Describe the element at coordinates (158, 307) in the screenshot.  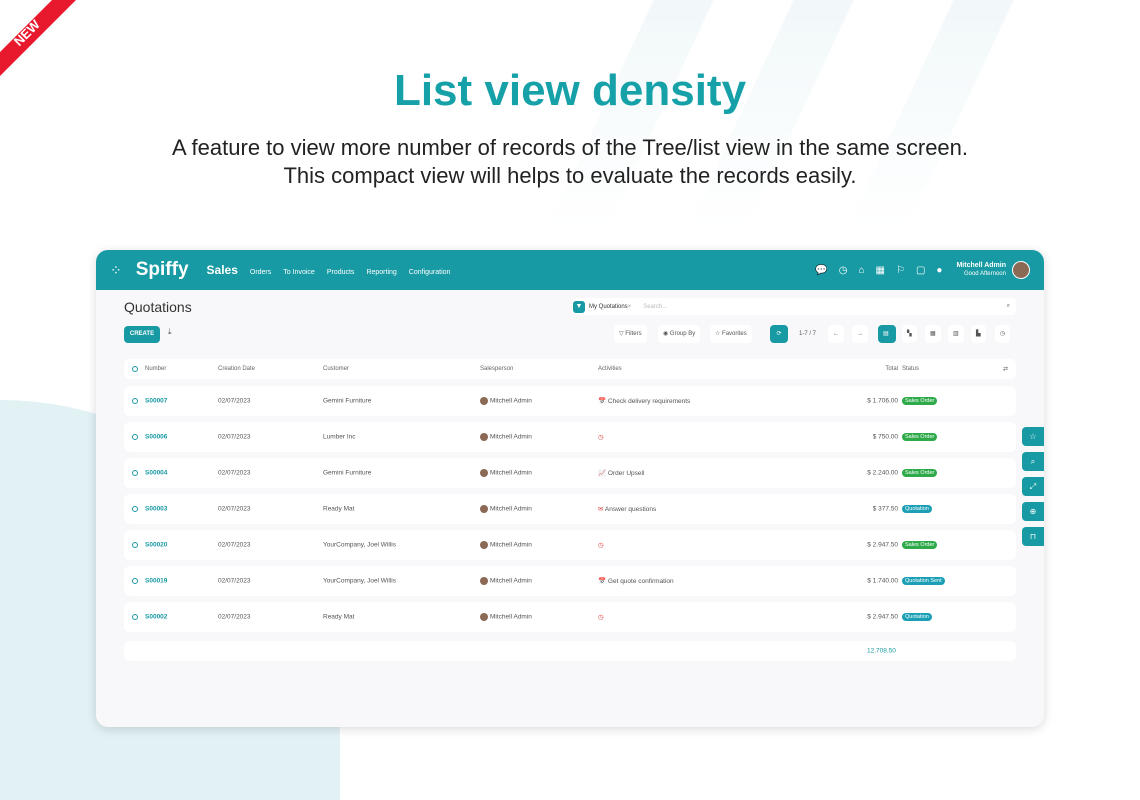
I see `page-title: Quotations` at that location.